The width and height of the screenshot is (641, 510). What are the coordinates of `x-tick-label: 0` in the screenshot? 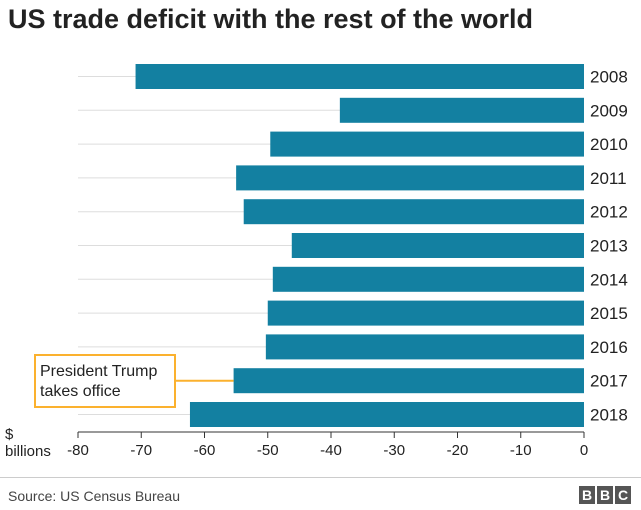 It's located at (584, 450).